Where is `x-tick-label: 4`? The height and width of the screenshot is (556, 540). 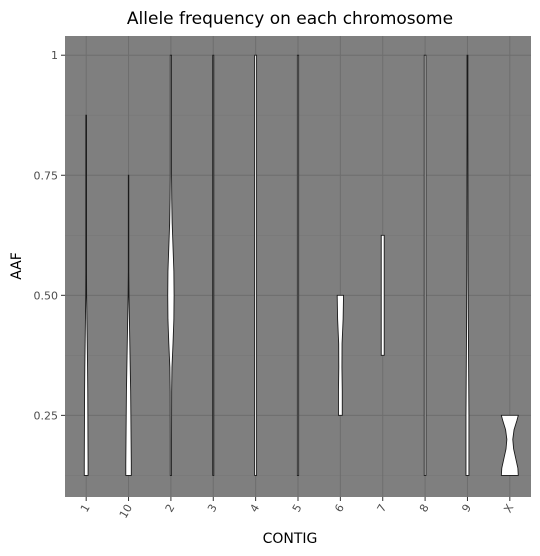
x-tick-label: 4 is located at coordinates (254, 508).